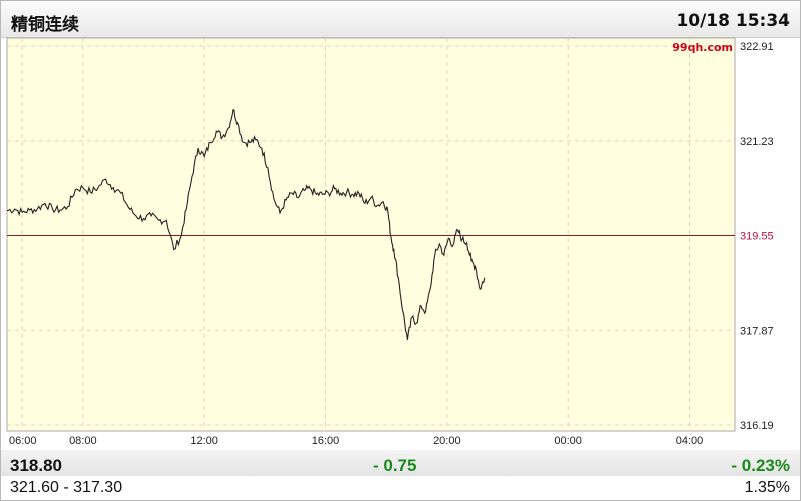 The width and height of the screenshot is (801, 501). Describe the element at coordinates (66, 487) in the screenshot. I see `day-range: 321.60 - 317.30` at that location.